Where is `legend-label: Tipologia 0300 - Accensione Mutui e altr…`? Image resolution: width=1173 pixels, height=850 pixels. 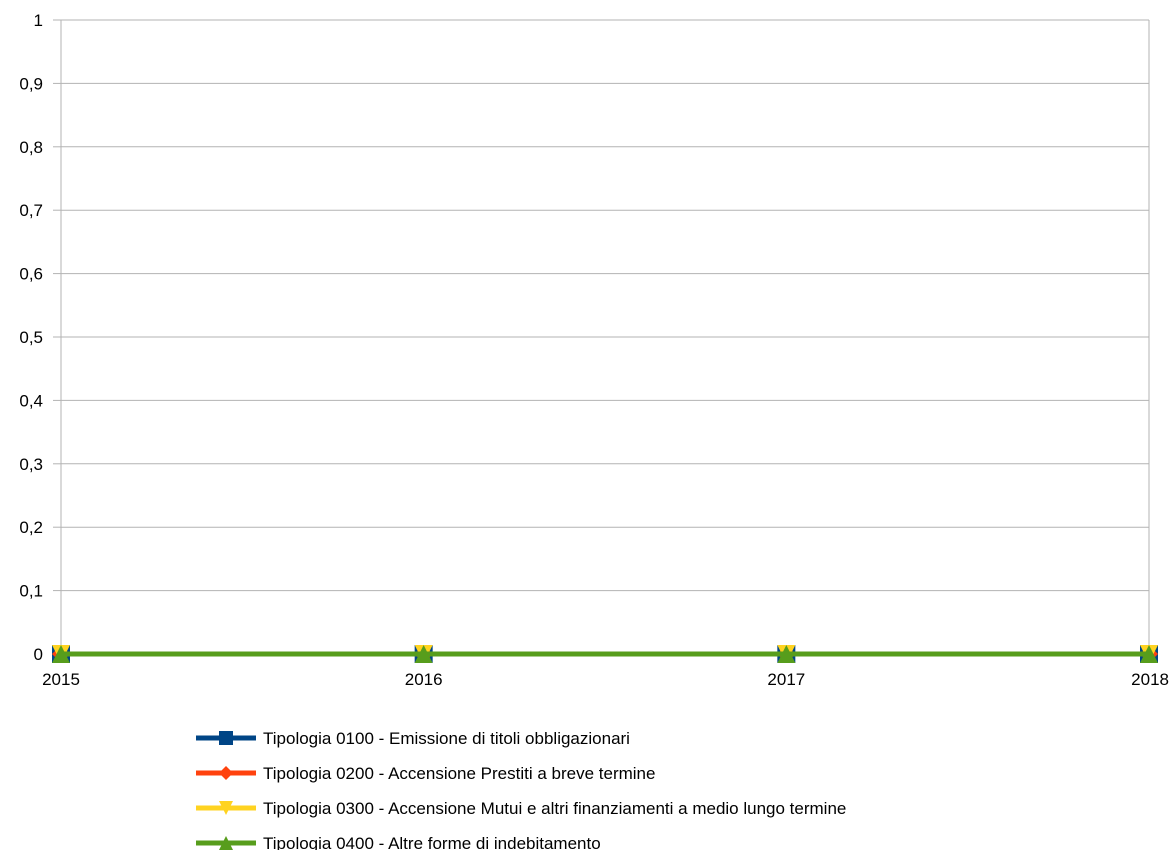 legend-label: Tipologia 0300 - Accensione Mutui e altr… is located at coordinates (554, 808).